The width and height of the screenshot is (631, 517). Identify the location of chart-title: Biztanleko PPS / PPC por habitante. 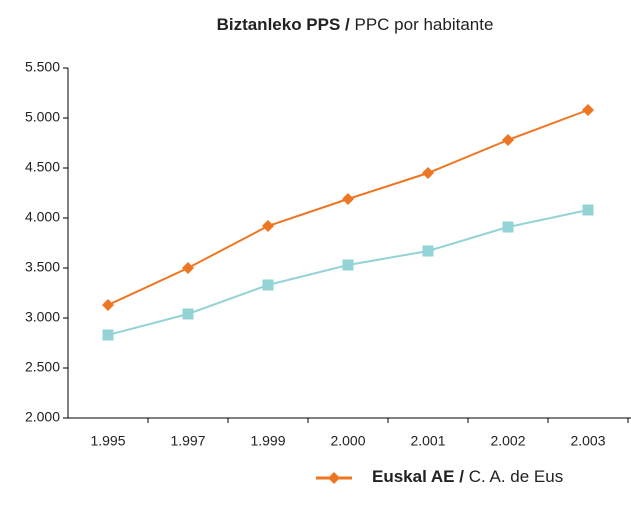
(355, 24).